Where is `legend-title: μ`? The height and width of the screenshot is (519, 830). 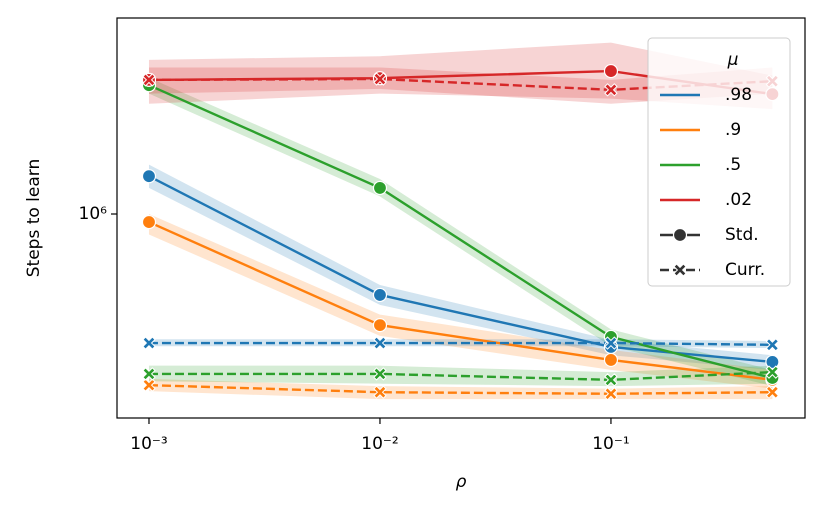 legend-title: μ is located at coordinates (733, 60).